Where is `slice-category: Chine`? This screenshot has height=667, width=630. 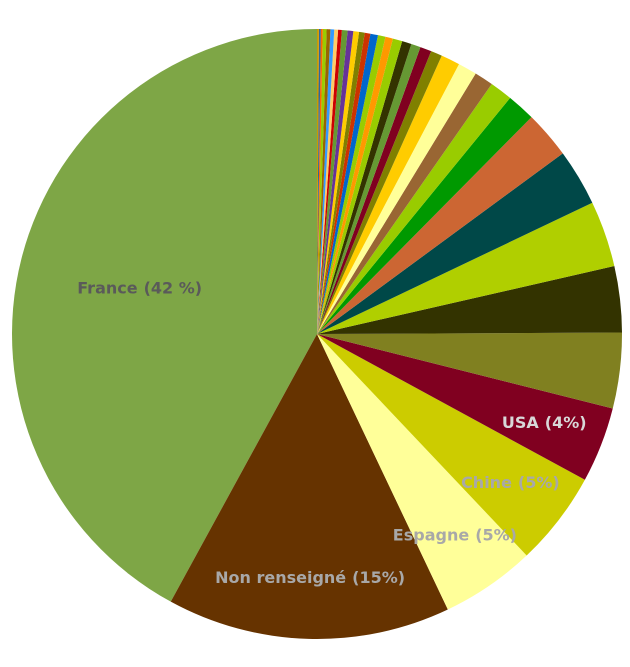 slice-category: Chine is located at coordinates (486, 481).